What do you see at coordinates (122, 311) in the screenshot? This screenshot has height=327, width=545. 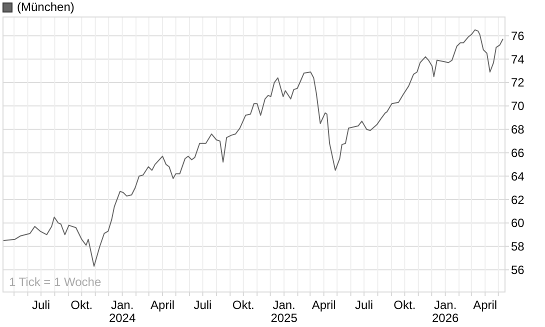 I see `x-tick-label: Jan. 2024` at bounding box center [122, 311].